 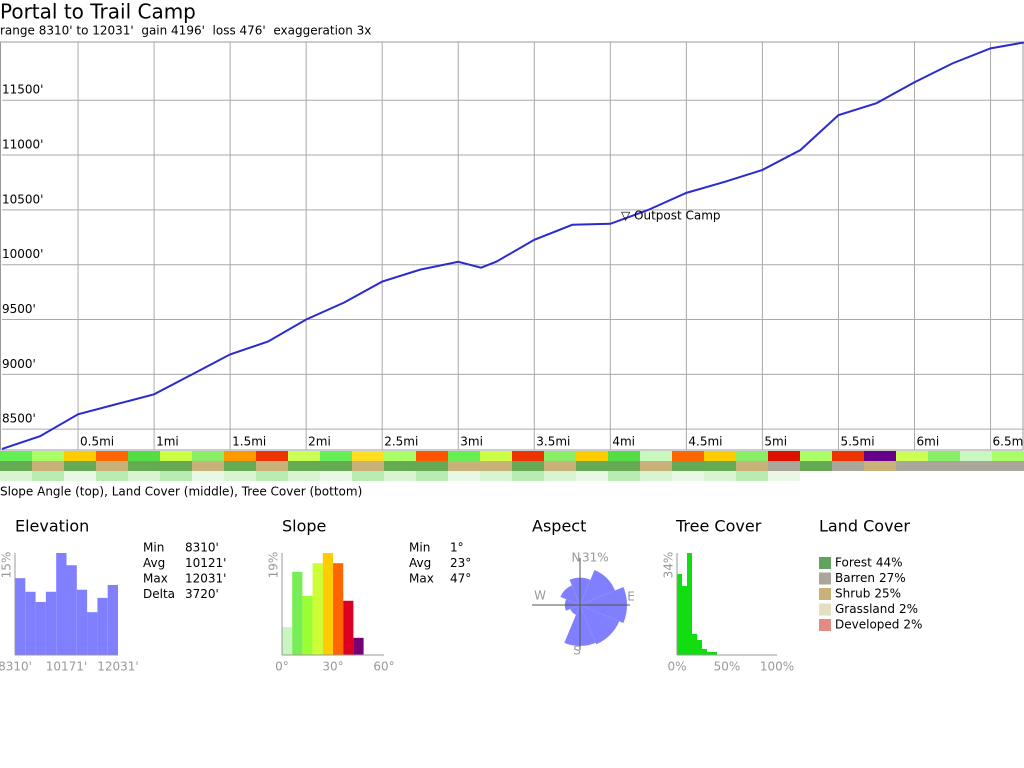 What do you see at coordinates (282, 667) in the screenshot?
I see `x-tick-label: 0°` at bounding box center [282, 667].